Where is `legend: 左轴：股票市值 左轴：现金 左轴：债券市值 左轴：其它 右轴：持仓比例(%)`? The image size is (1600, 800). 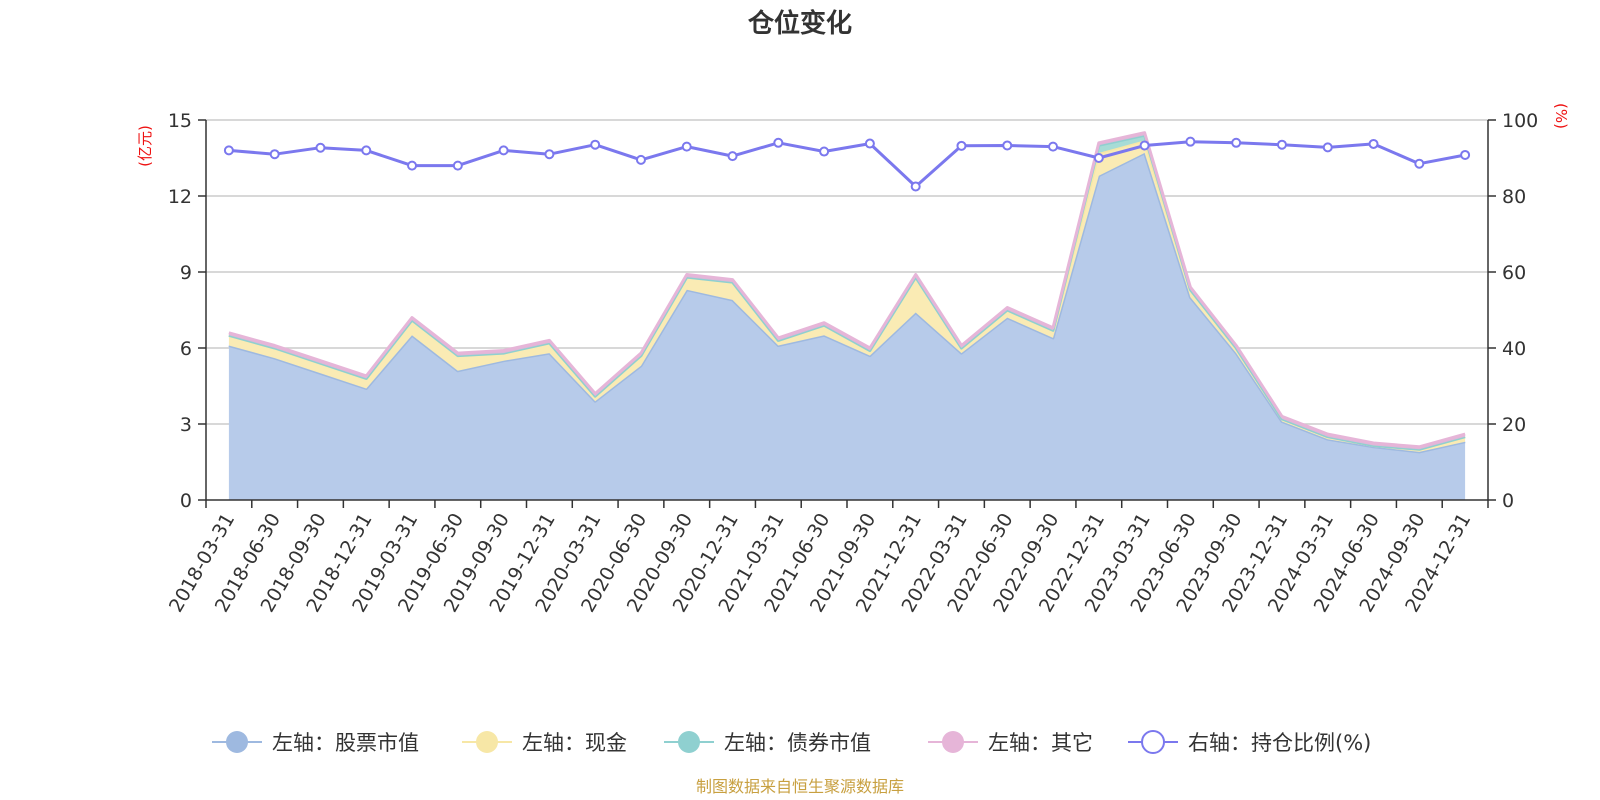 legend: 左轴：股票市值 左轴：现金 左轴：债券市值 左轴：其它 右轴：持仓比例(%) is located at coordinates (791, 742).